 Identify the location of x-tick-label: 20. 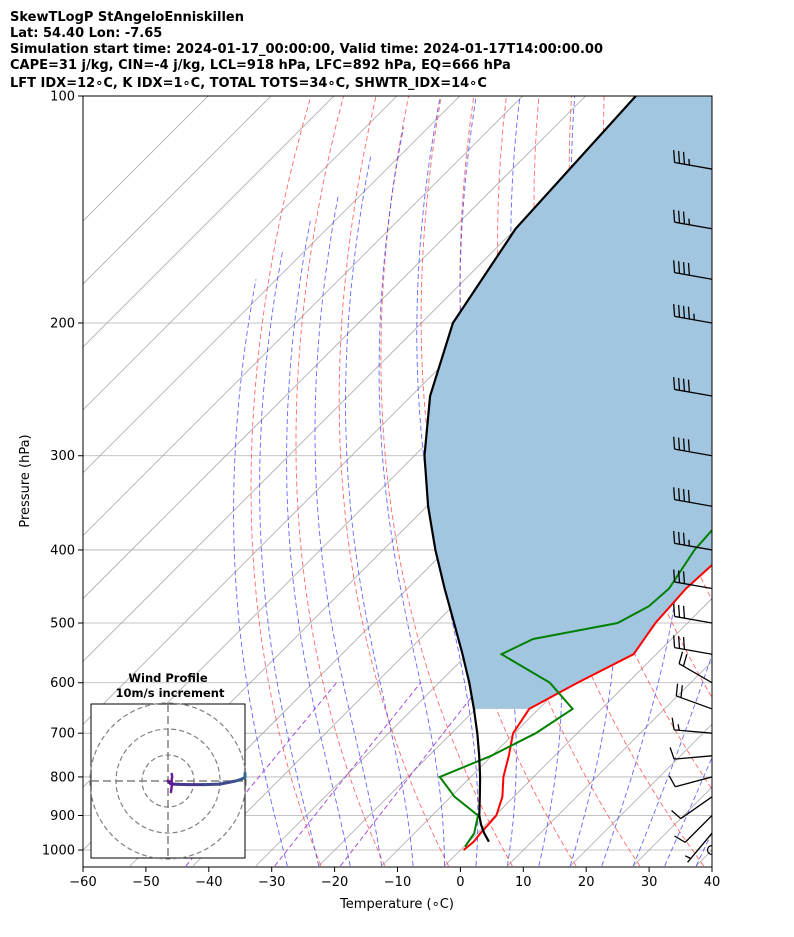
(586, 882).